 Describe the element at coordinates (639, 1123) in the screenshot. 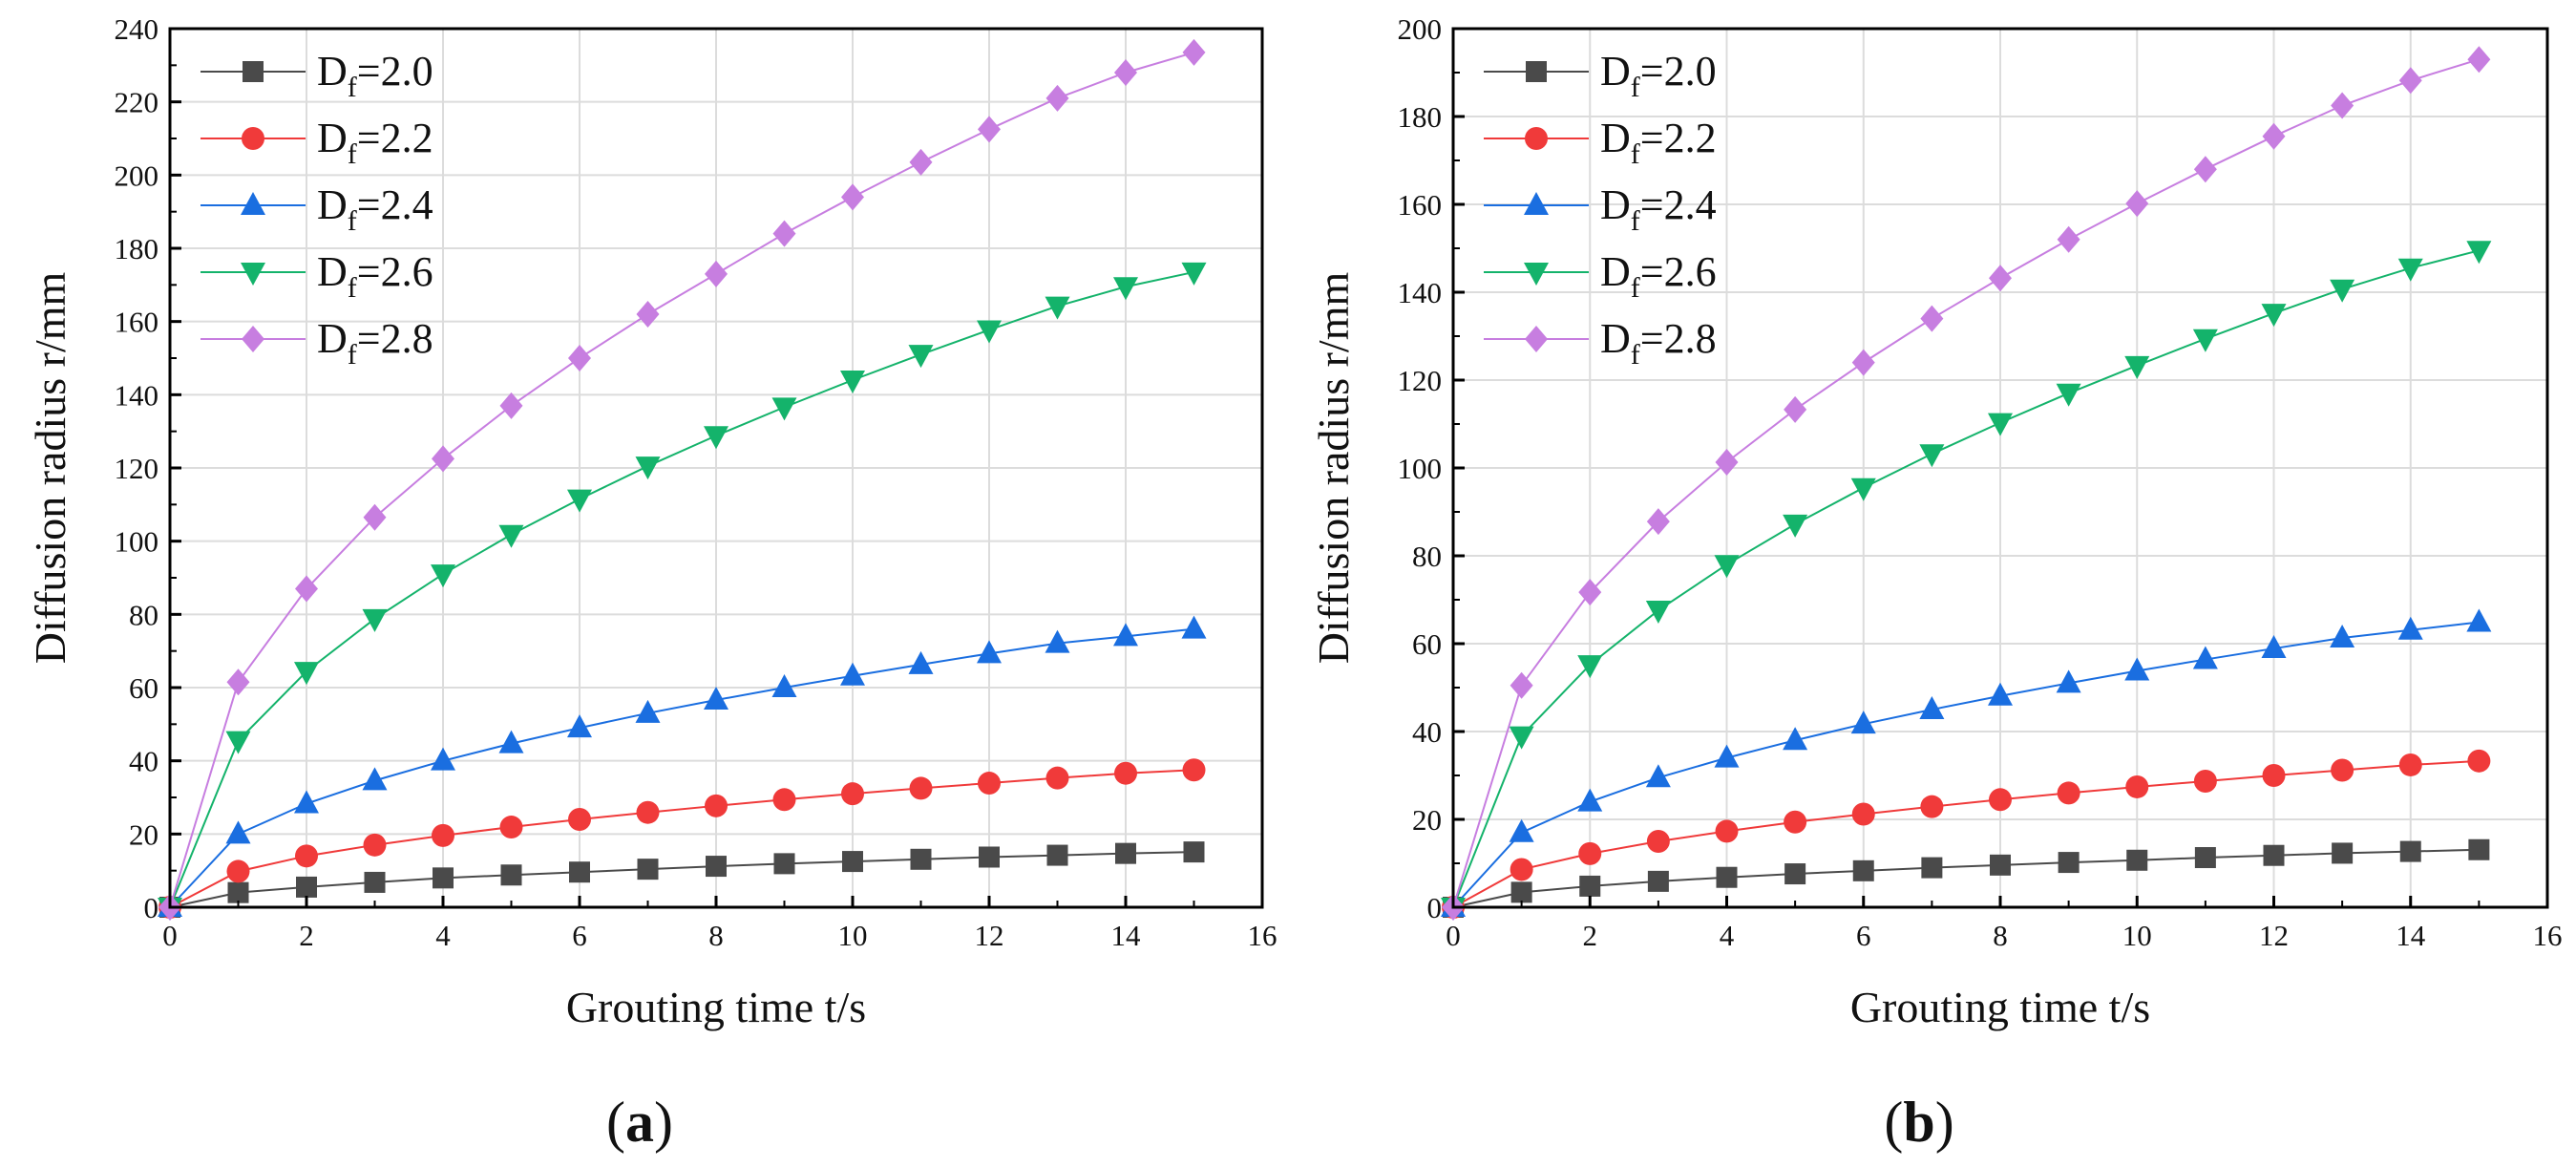

I see `panel-label-a: (a)` at that location.